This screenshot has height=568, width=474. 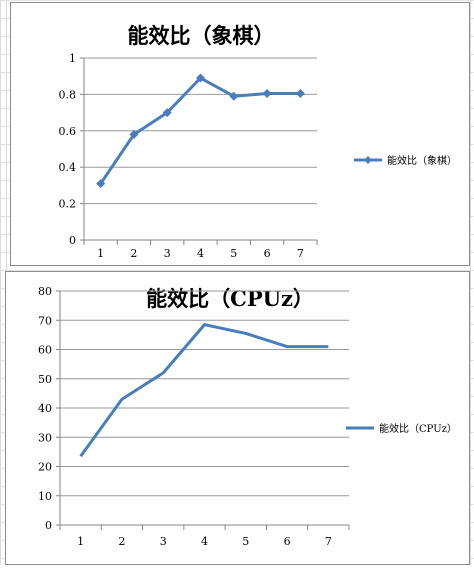 I want to click on y-tick-label: 80, so click(x=45, y=291).